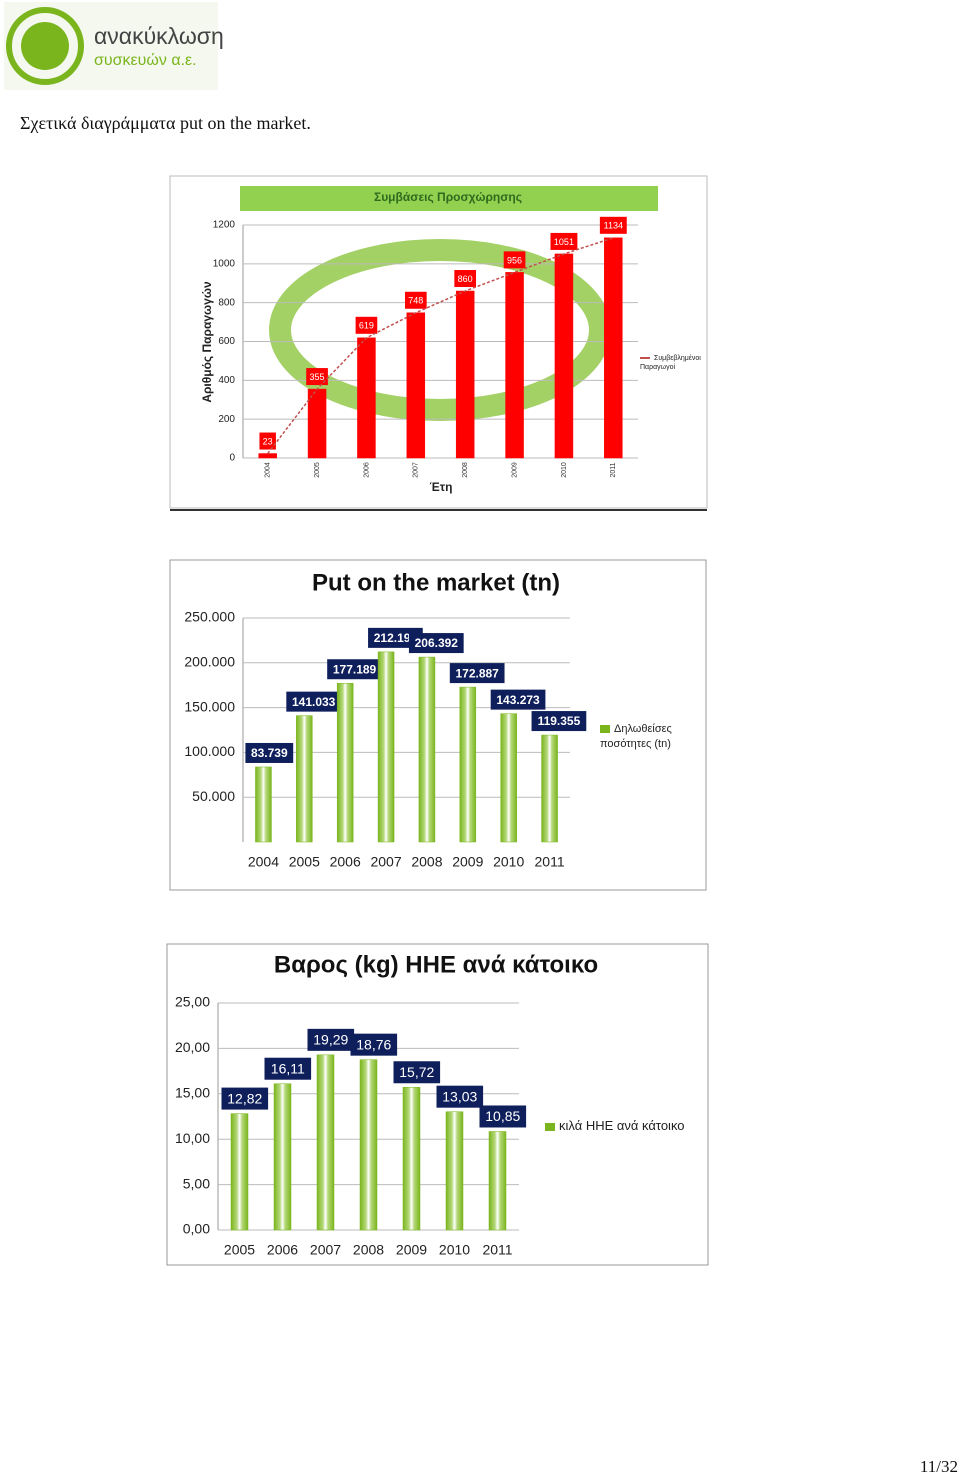 The height and width of the screenshot is (1476, 960). I want to click on value-label: 141.033, so click(314, 702).